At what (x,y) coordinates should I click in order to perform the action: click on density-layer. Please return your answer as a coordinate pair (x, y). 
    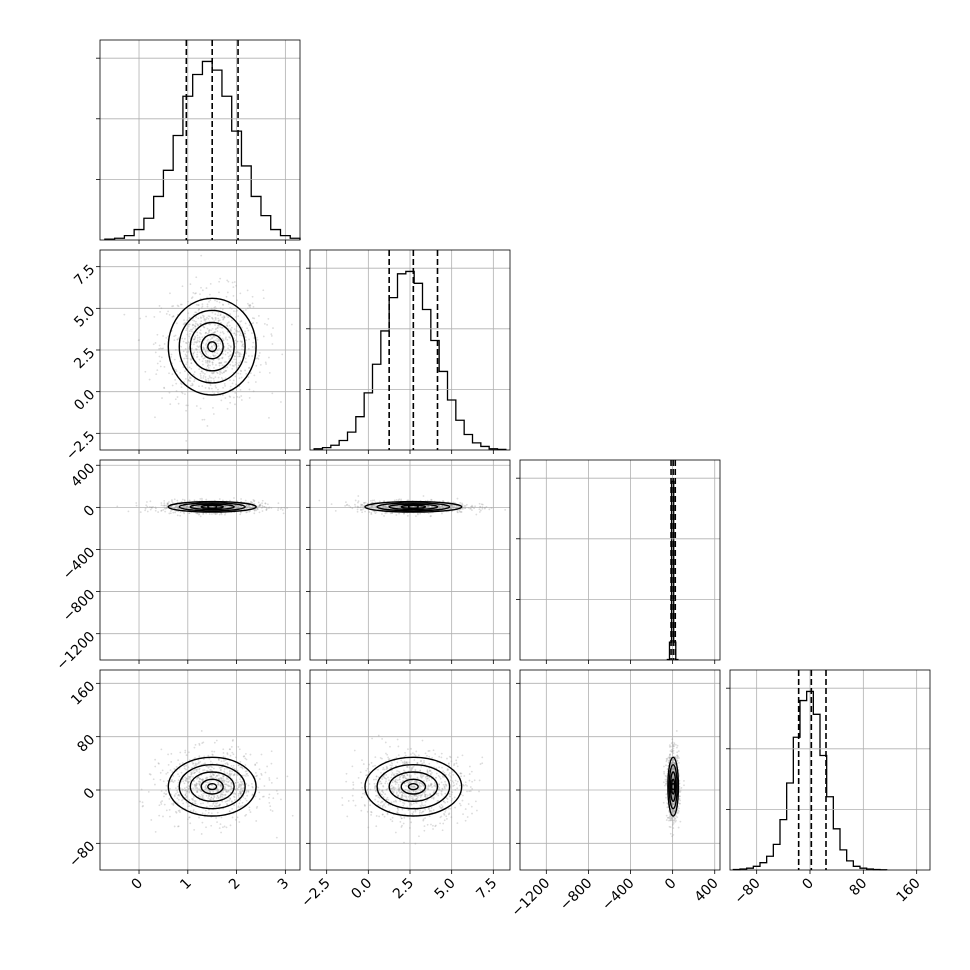
    Looking at the image, I should click on (202, 507).